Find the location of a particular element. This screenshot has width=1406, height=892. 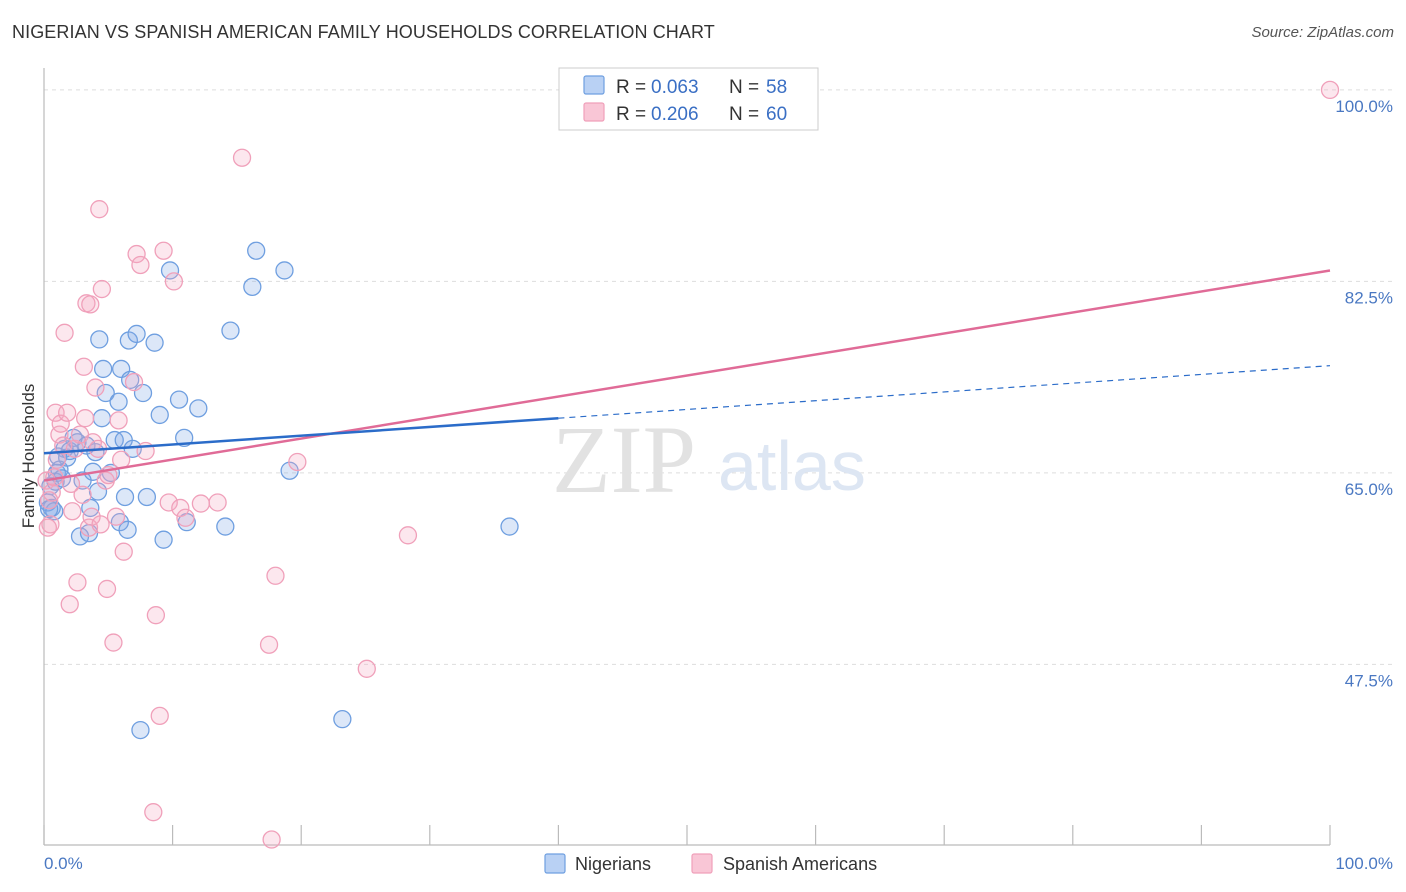

legend-swatch-pink is located at coordinates (594, 112).